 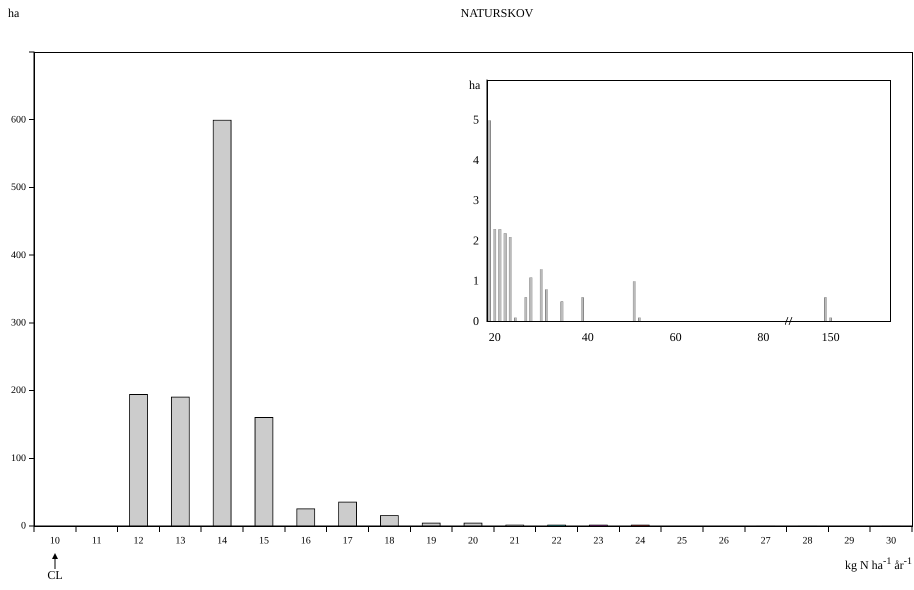 What do you see at coordinates (18, 390) in the screenshot?
I see `y-tick-label: 200` at bounding box center [18, 390].